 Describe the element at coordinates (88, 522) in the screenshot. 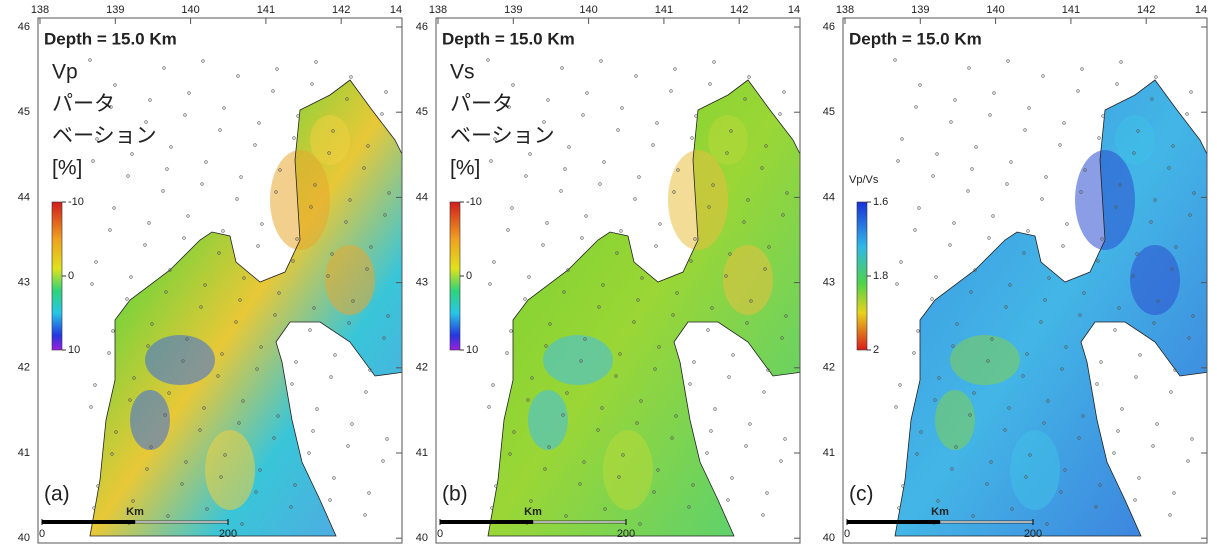

I see `scale-bar` at that location.